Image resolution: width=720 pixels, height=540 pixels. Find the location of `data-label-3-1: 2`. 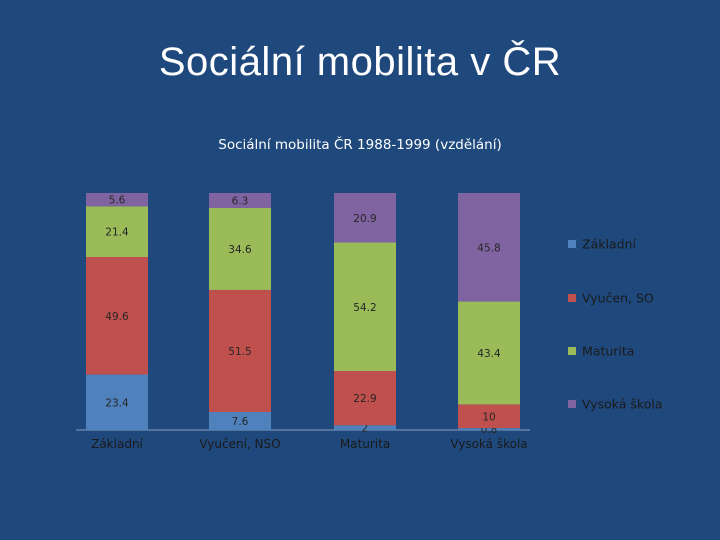

data-label-3-1: 2 is located at coordinates (365, 429).